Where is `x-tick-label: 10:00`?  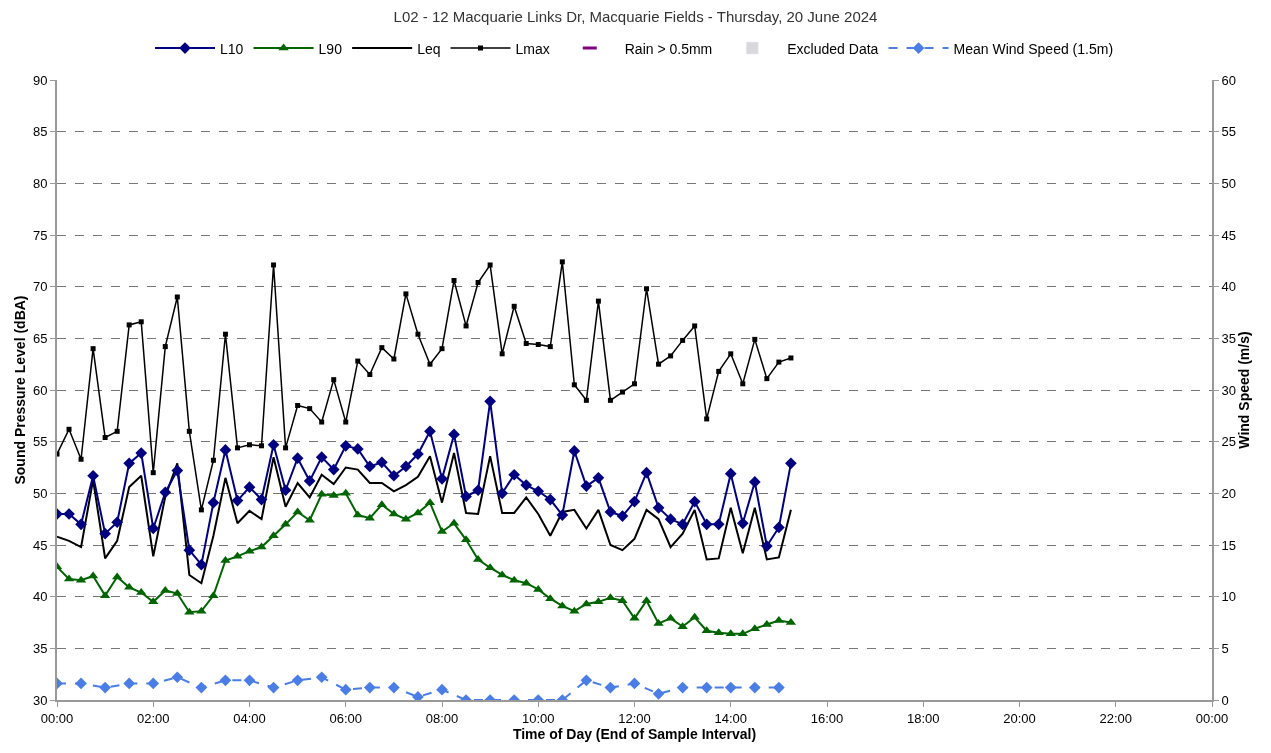
x-tick-label: 10:00 is located at coordinates (538, 718).